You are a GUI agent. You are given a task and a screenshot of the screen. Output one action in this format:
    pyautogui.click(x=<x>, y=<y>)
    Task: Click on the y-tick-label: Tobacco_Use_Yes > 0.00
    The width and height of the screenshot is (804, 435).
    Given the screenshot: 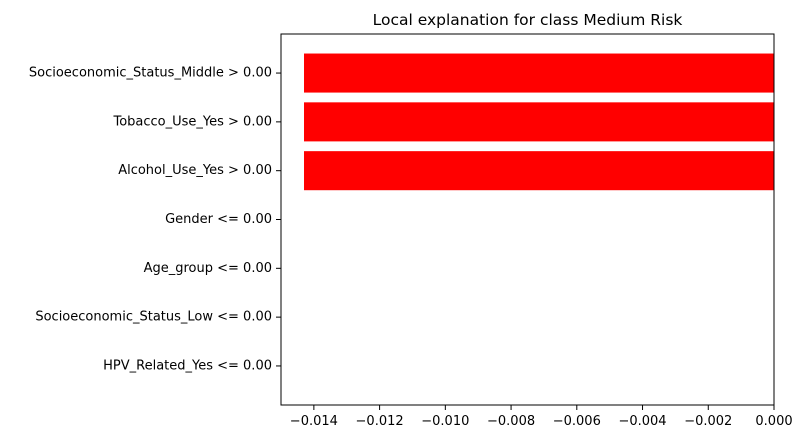 What is the action you would take?
    pyautogui.click(x=192, y=121)
    